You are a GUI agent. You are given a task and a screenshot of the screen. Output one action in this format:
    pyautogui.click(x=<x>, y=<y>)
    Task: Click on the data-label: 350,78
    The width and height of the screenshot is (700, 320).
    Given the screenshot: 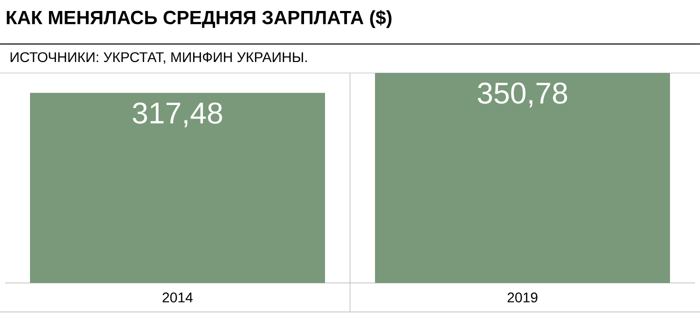 What is the action you would take?
    pyautogui.click(x=523, y=95)
    